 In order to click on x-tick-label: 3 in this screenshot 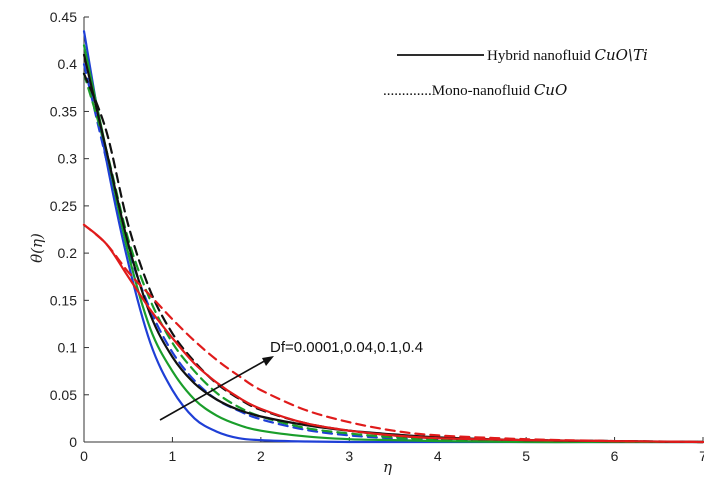, I will do `click(349, 456)`.